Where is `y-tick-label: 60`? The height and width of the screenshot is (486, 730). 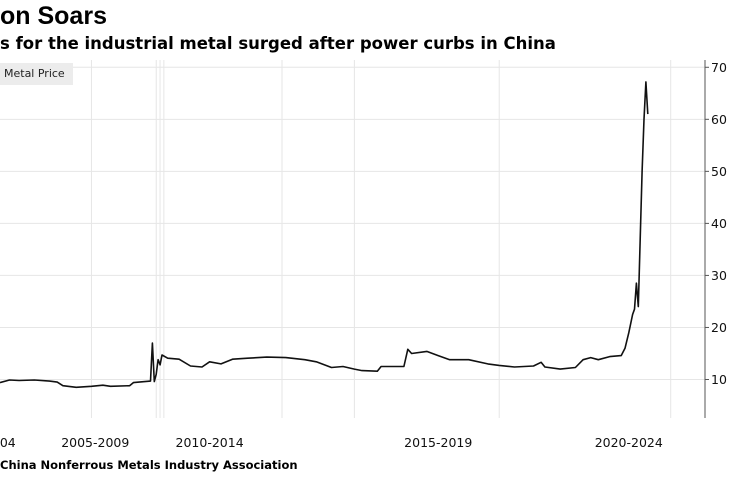
y-tick-label: 60 is located at coordinates (719, 119).